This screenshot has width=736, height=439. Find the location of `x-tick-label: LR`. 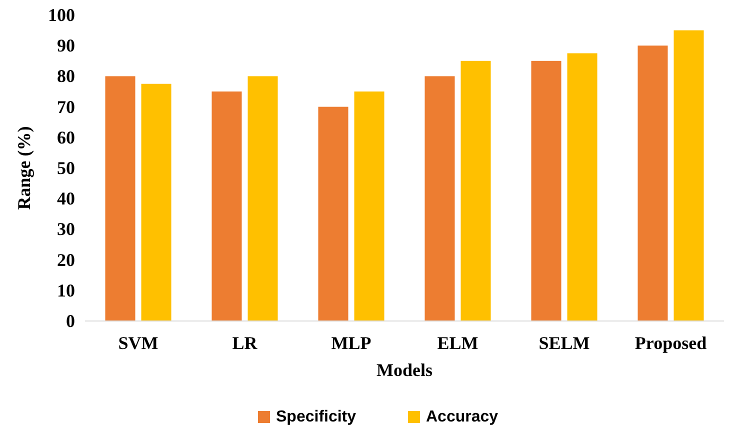

x-tick-label: LR is located at coordinates (245, 343).